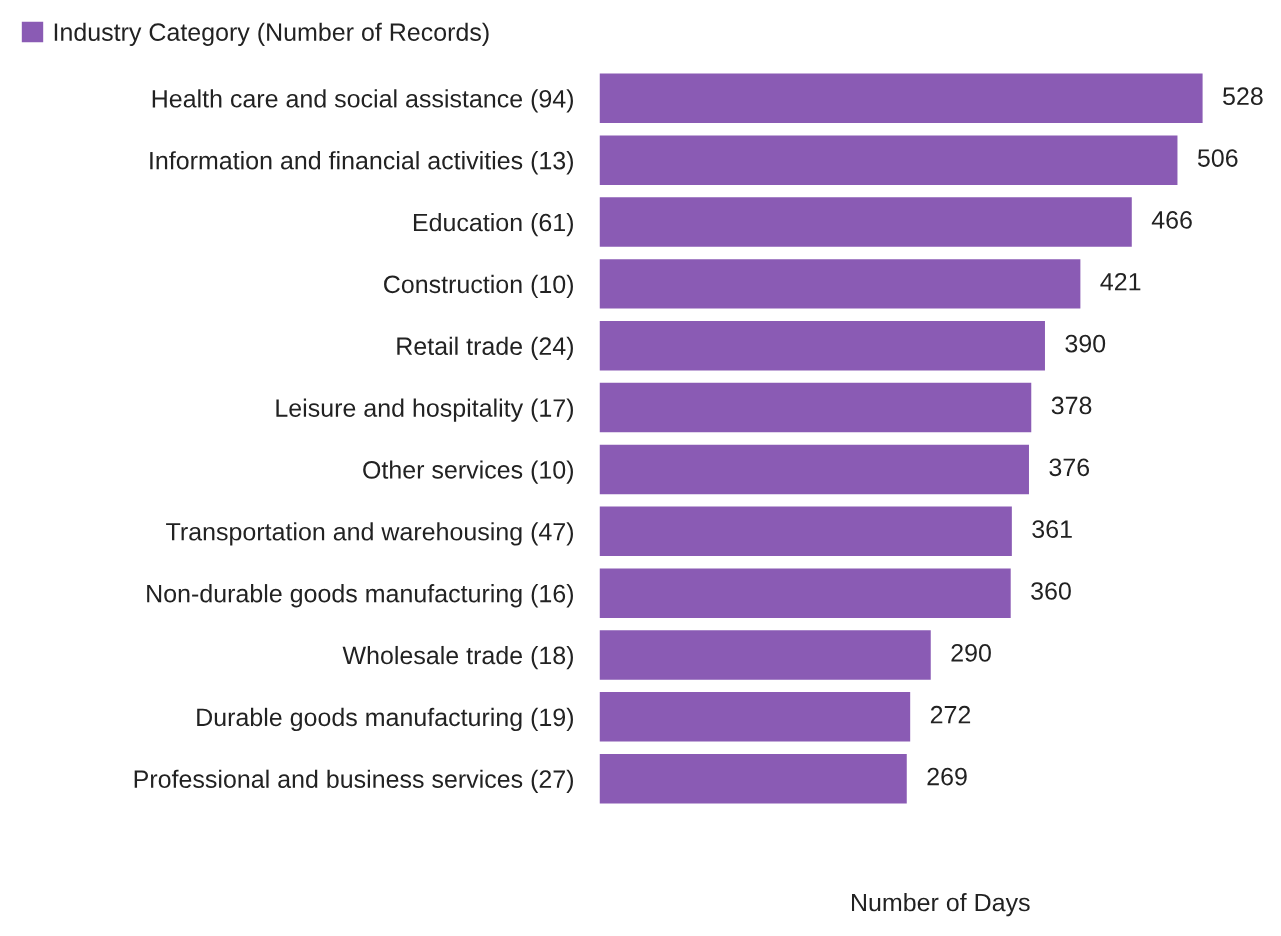 This screenshot has width=1281, height=936. Describe the element at coordinates (1085, 343) in the screenshot. I see `data-label: 390` at that location.